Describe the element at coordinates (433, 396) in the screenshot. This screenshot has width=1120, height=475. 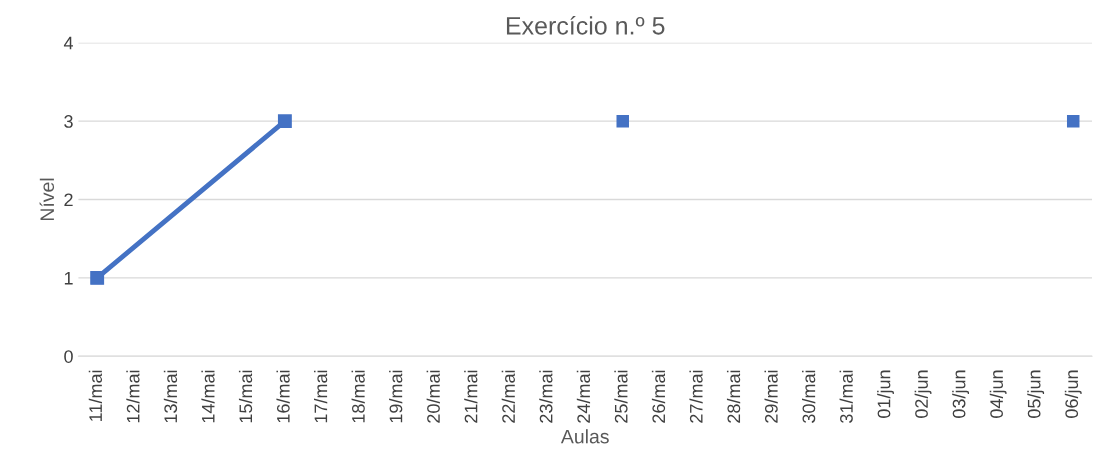
I see `x-tick-label: 20/mai` at that location.